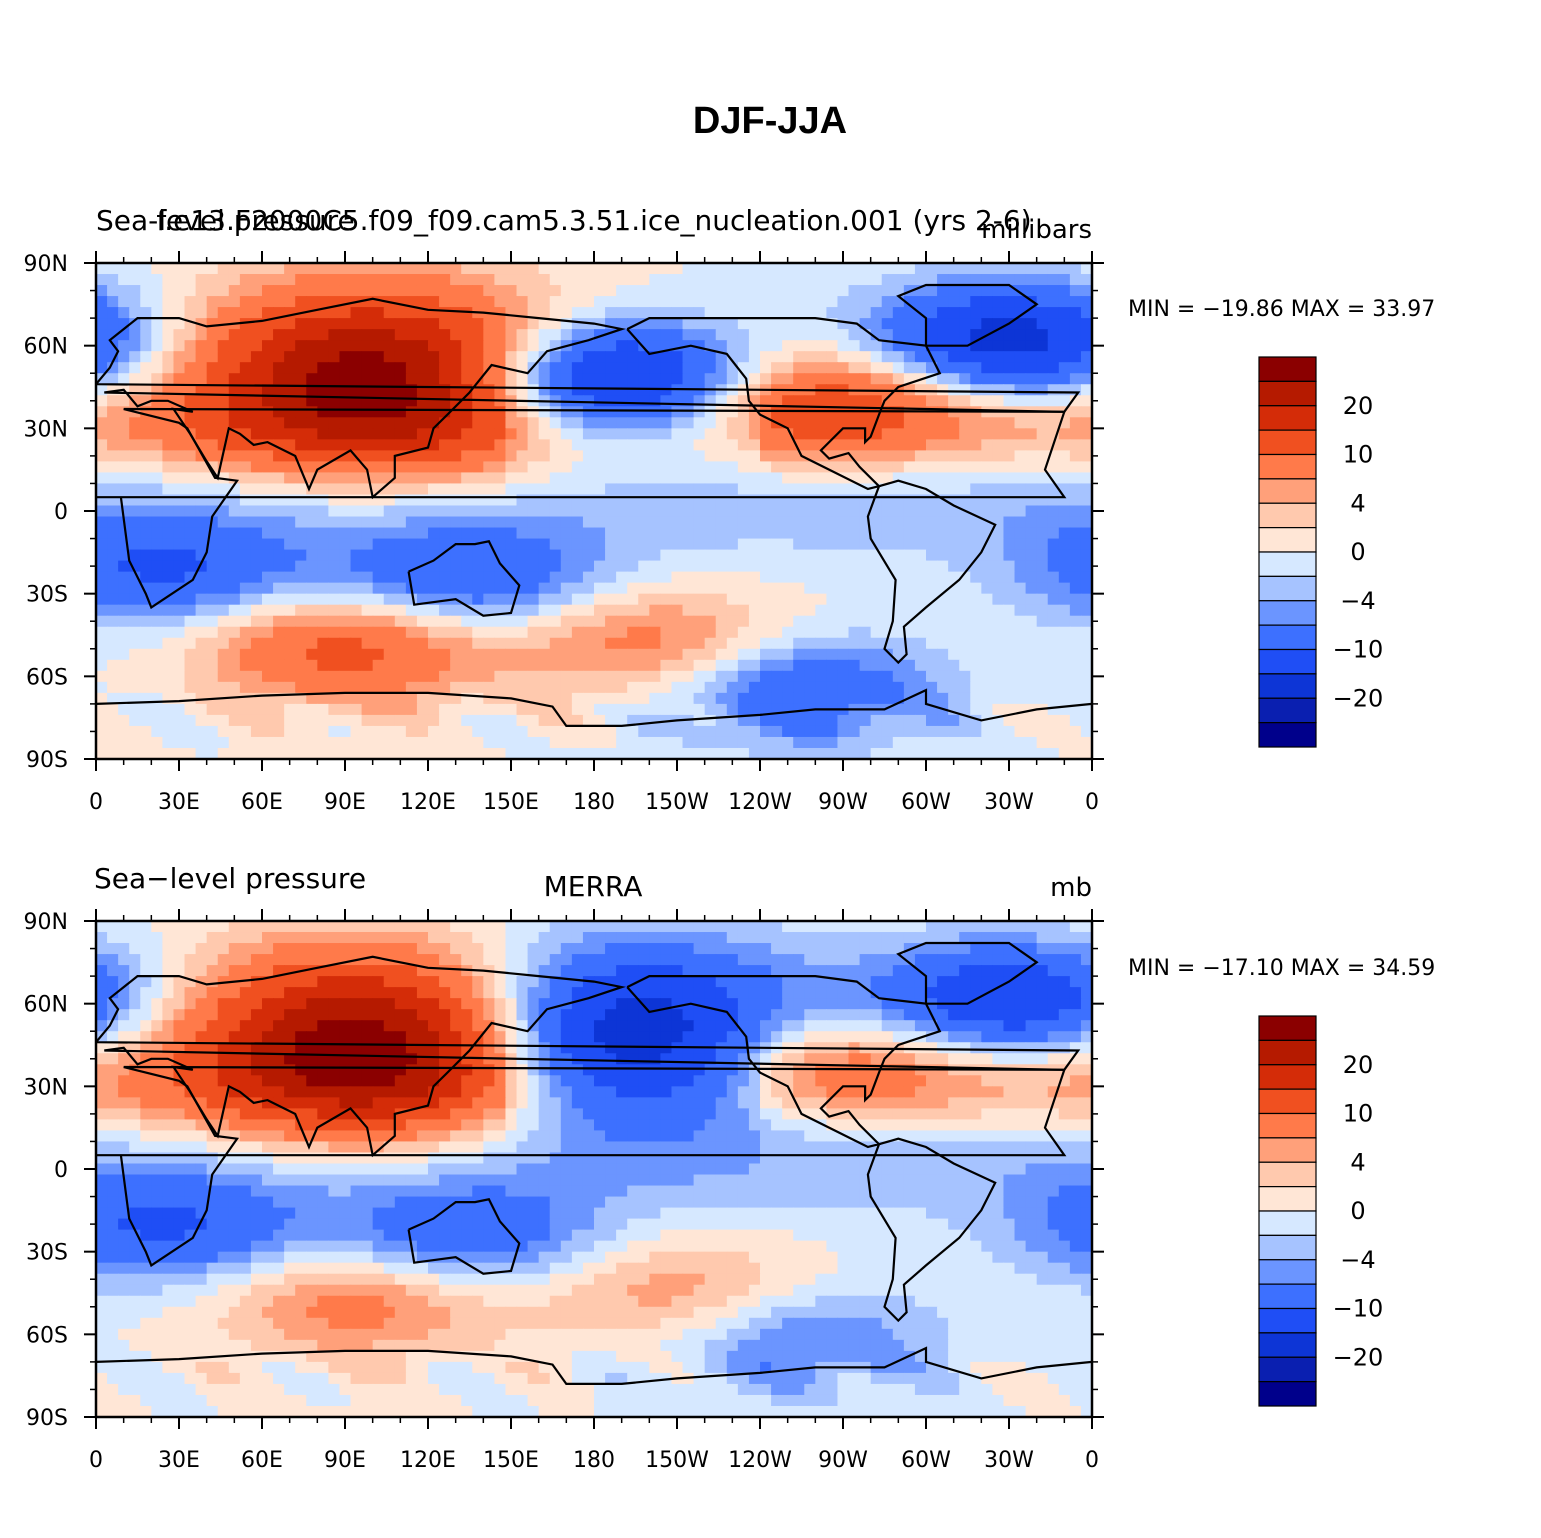  I want to click on colorbar-label: 4, so click(1357, 503).